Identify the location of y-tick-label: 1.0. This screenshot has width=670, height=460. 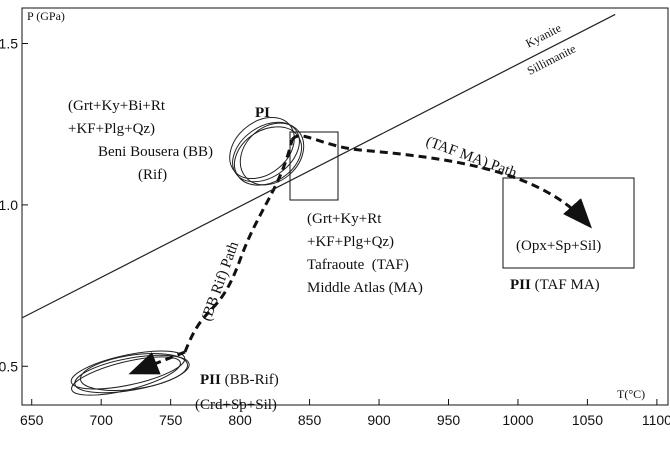
(9, 205).